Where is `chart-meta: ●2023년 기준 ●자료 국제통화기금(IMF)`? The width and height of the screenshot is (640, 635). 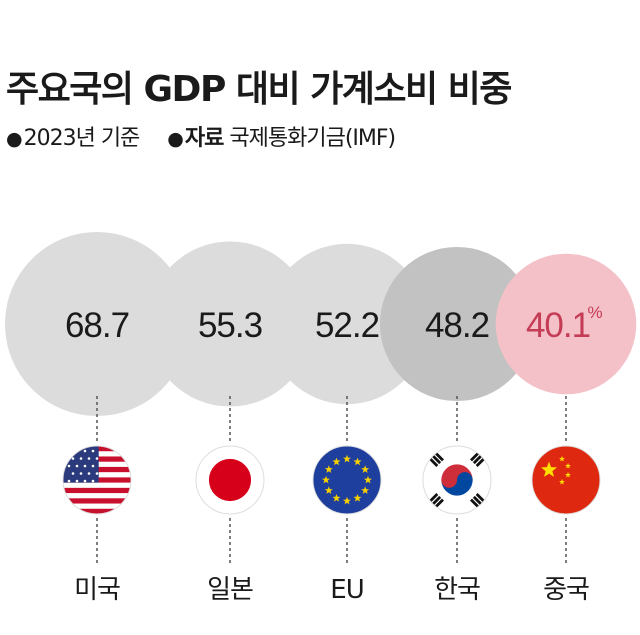 chart-meta: ●2023년 기준 ●자료 국제통화기금(IMF) is located at coordinates (211, 136).